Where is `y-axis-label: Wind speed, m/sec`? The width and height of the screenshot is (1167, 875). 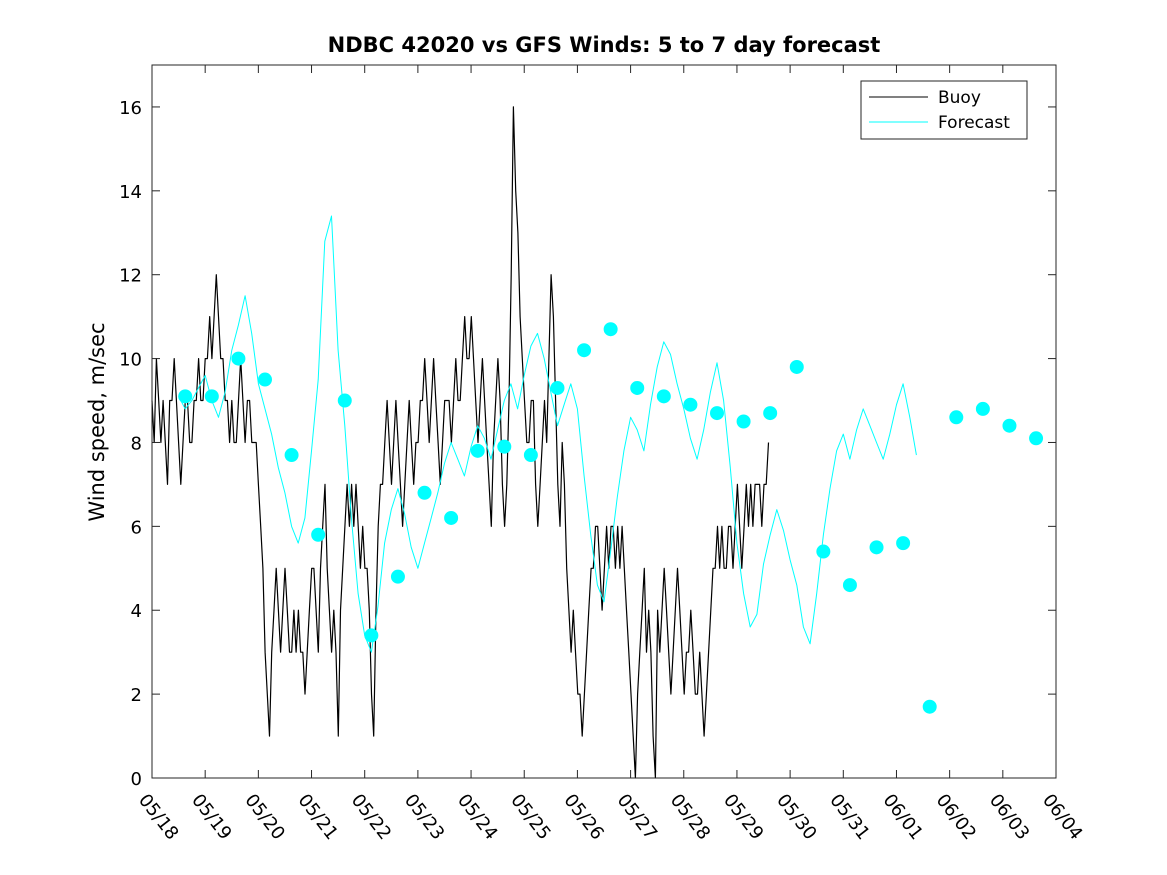 y-axis-label: Wind speed, m/sec is located at coordinates (97, 421).